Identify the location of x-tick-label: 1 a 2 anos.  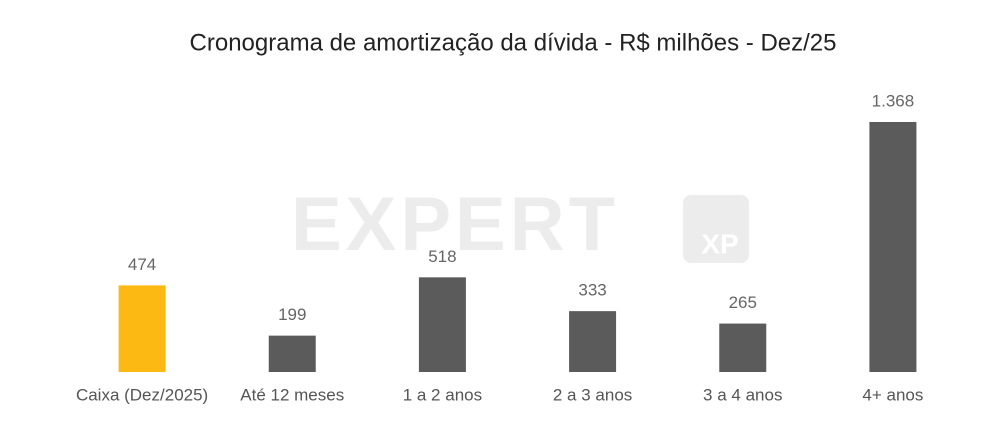
(442, 394).